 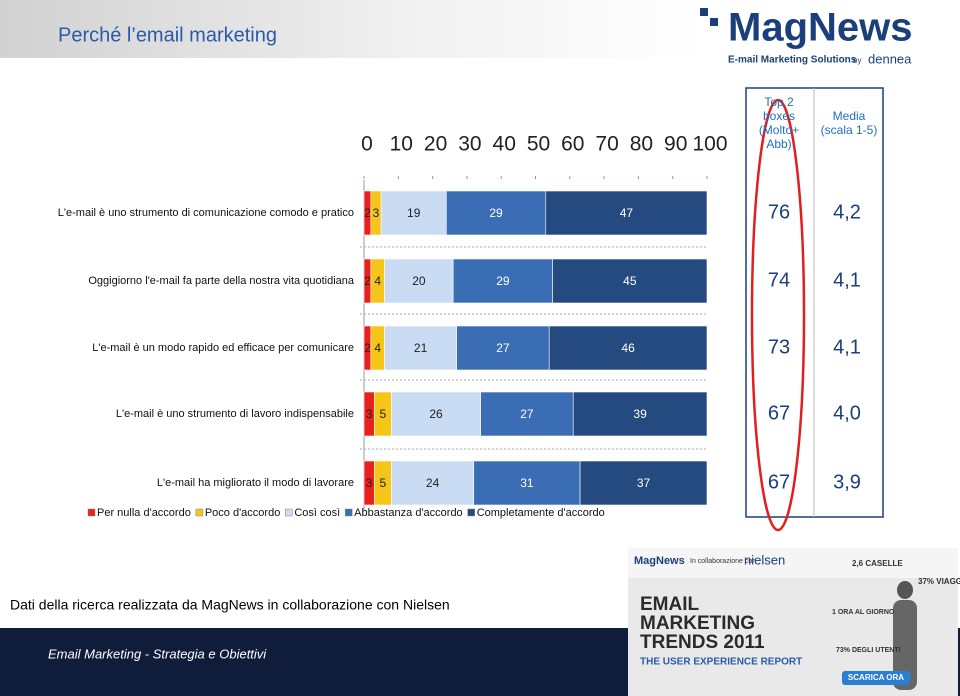 I want to click on promo-button-label: SCARICA ORA, so click(x=876, y=677).